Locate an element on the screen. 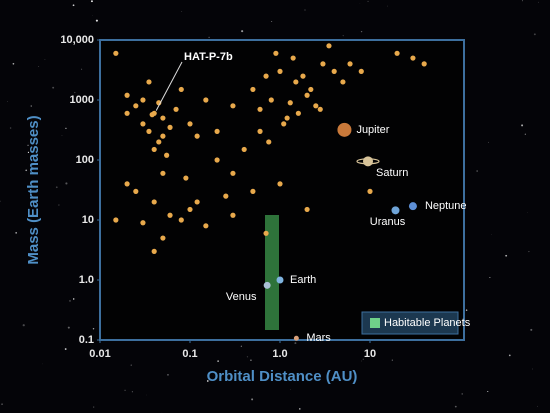 This screenshot has width=550, height=413. planet-label: Venus is located at coordinates (241, 297).